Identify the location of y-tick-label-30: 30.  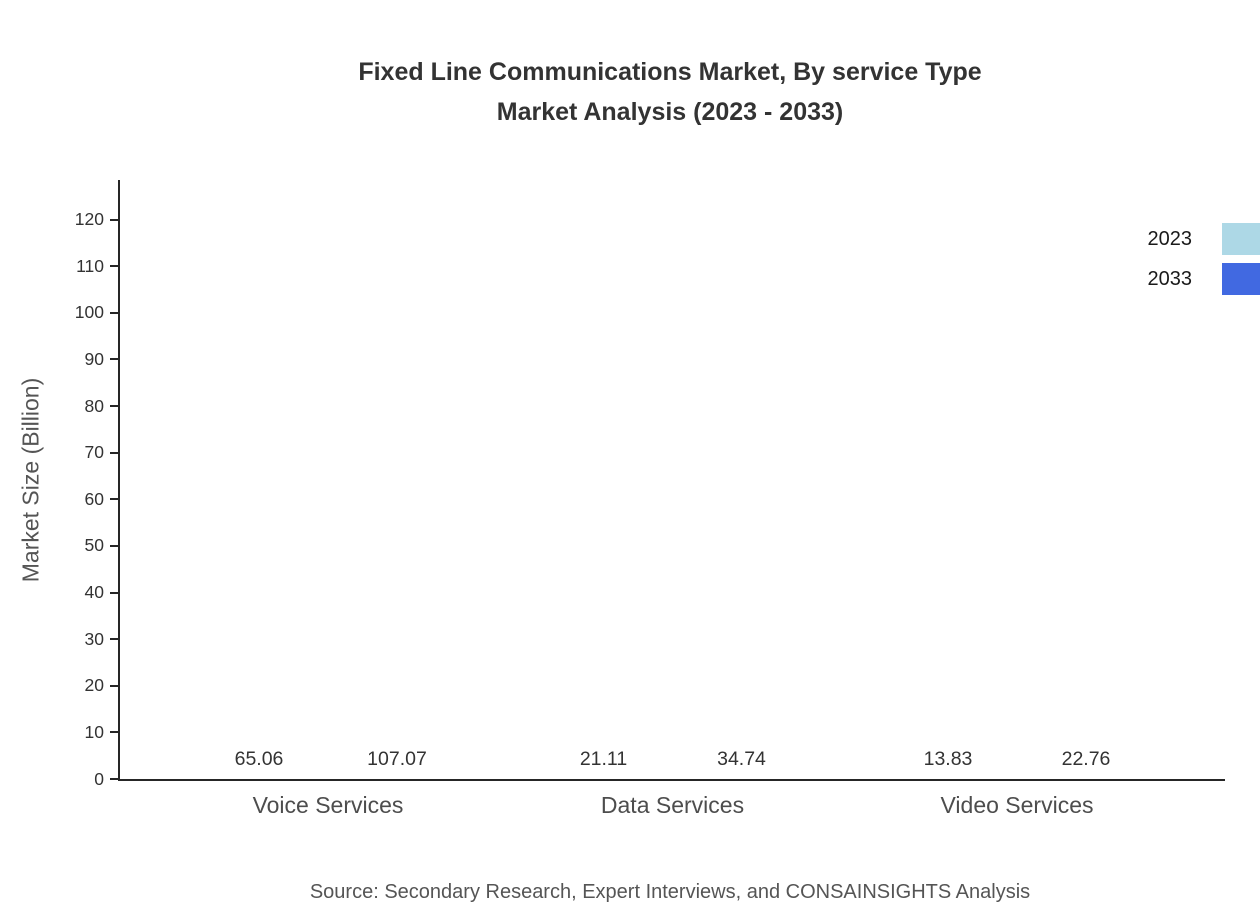
(94, 638).